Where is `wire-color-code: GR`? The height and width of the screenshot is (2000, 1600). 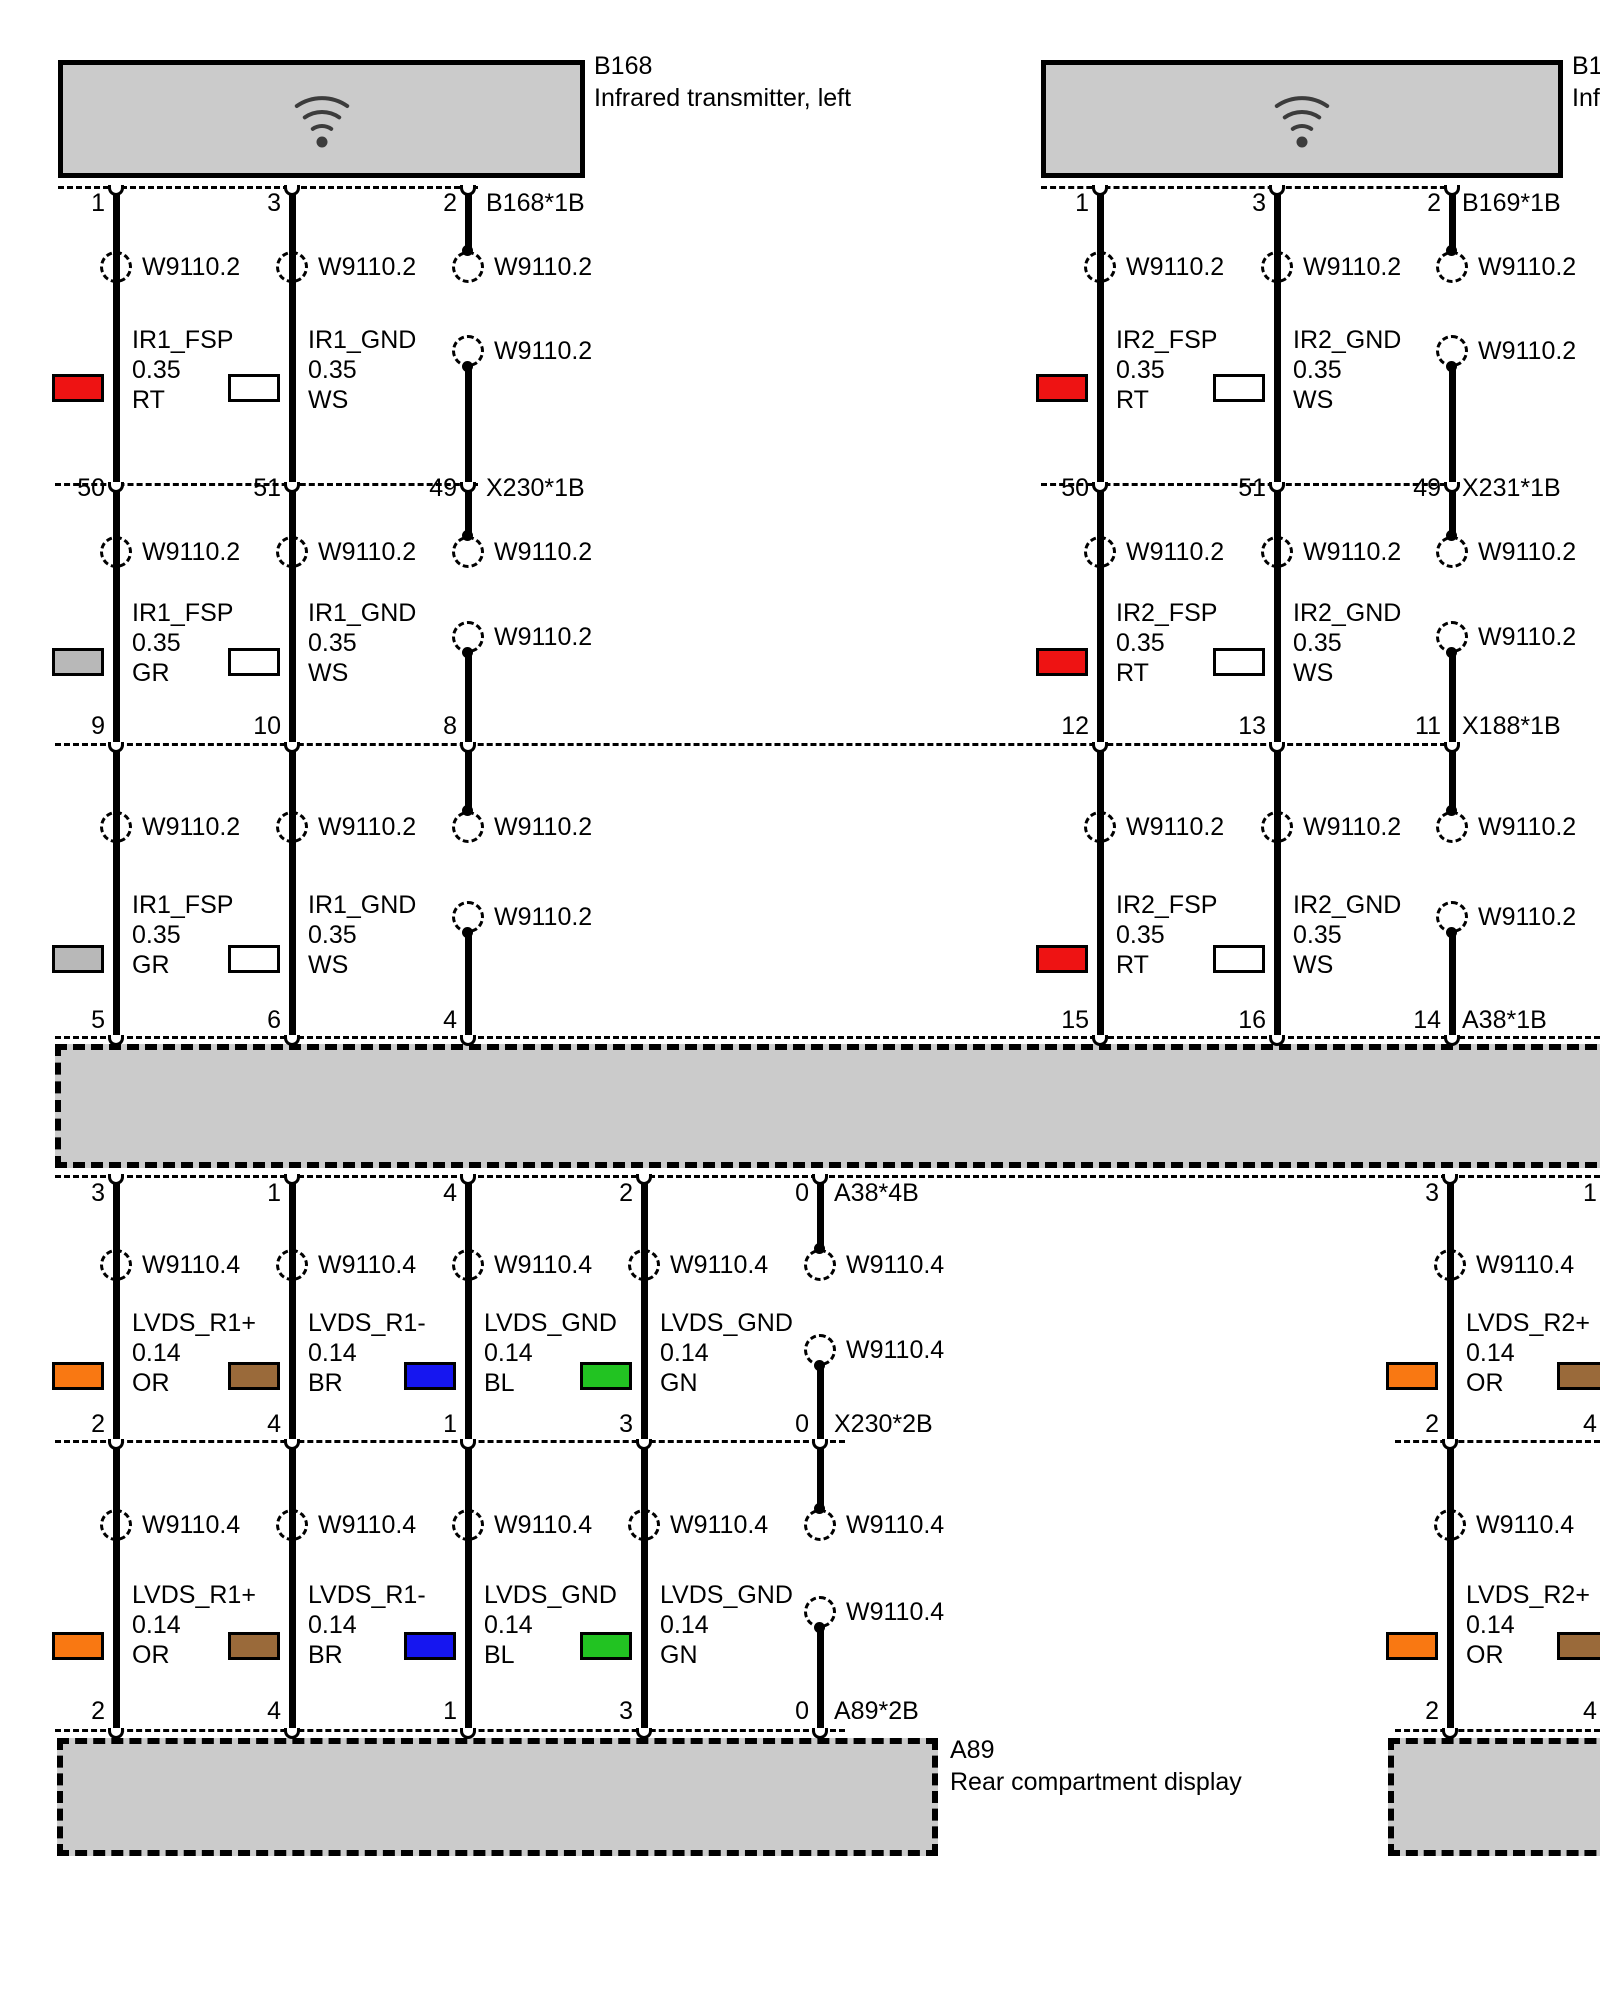 wire-color-code: GR is located at coordinates (151, 673).